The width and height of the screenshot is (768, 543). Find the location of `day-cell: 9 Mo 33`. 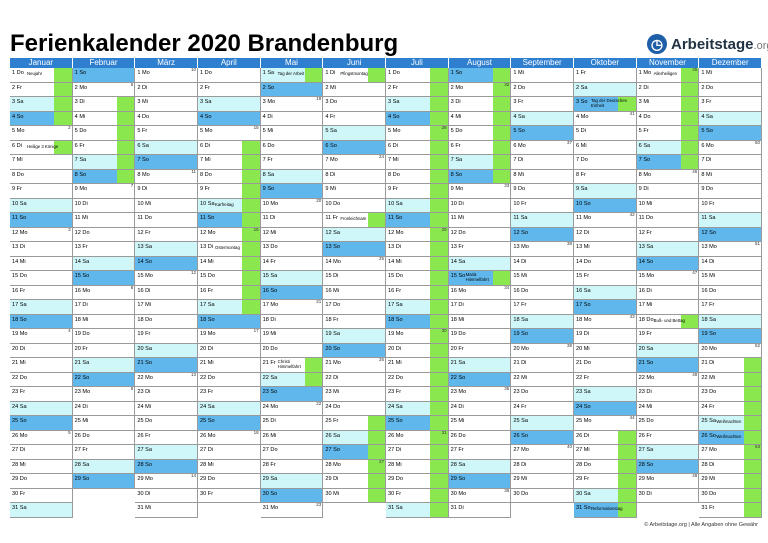

day-cell: 9 Mo 33 is located at coordinates (480, 191).